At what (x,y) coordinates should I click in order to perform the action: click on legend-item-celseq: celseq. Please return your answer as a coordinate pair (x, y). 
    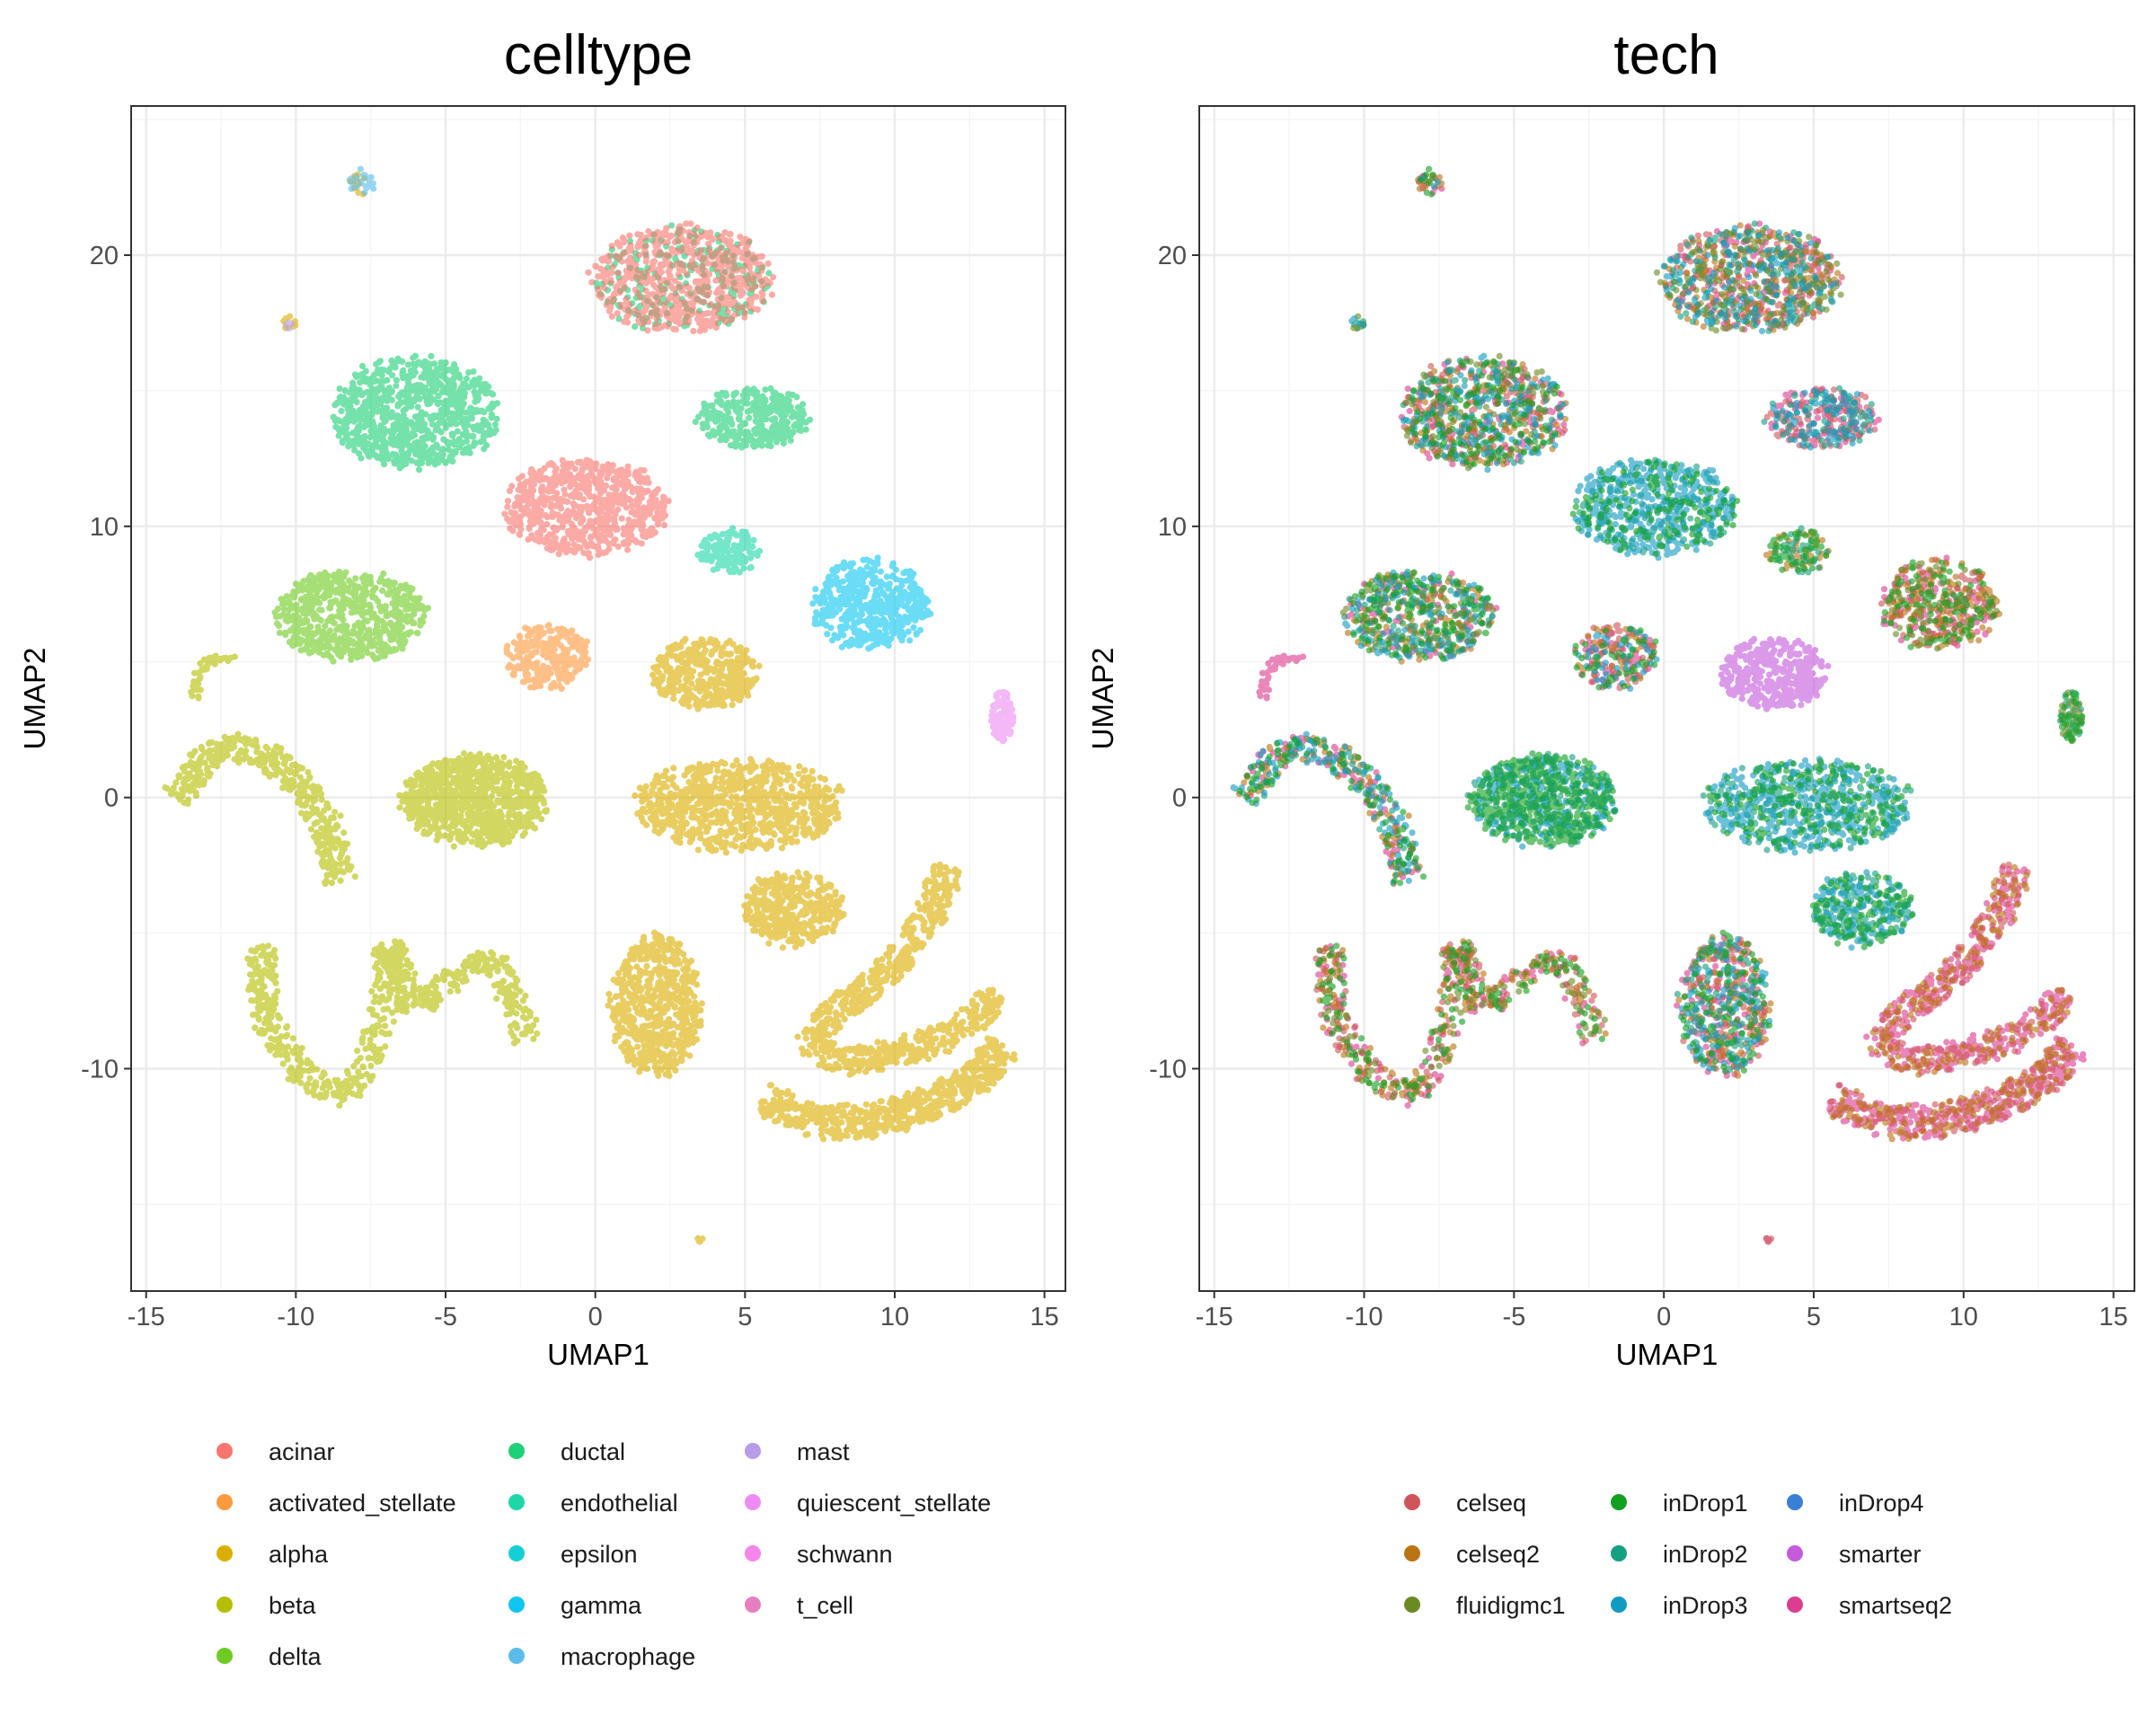
    Looking at the image, I should click on (1465, 1503).